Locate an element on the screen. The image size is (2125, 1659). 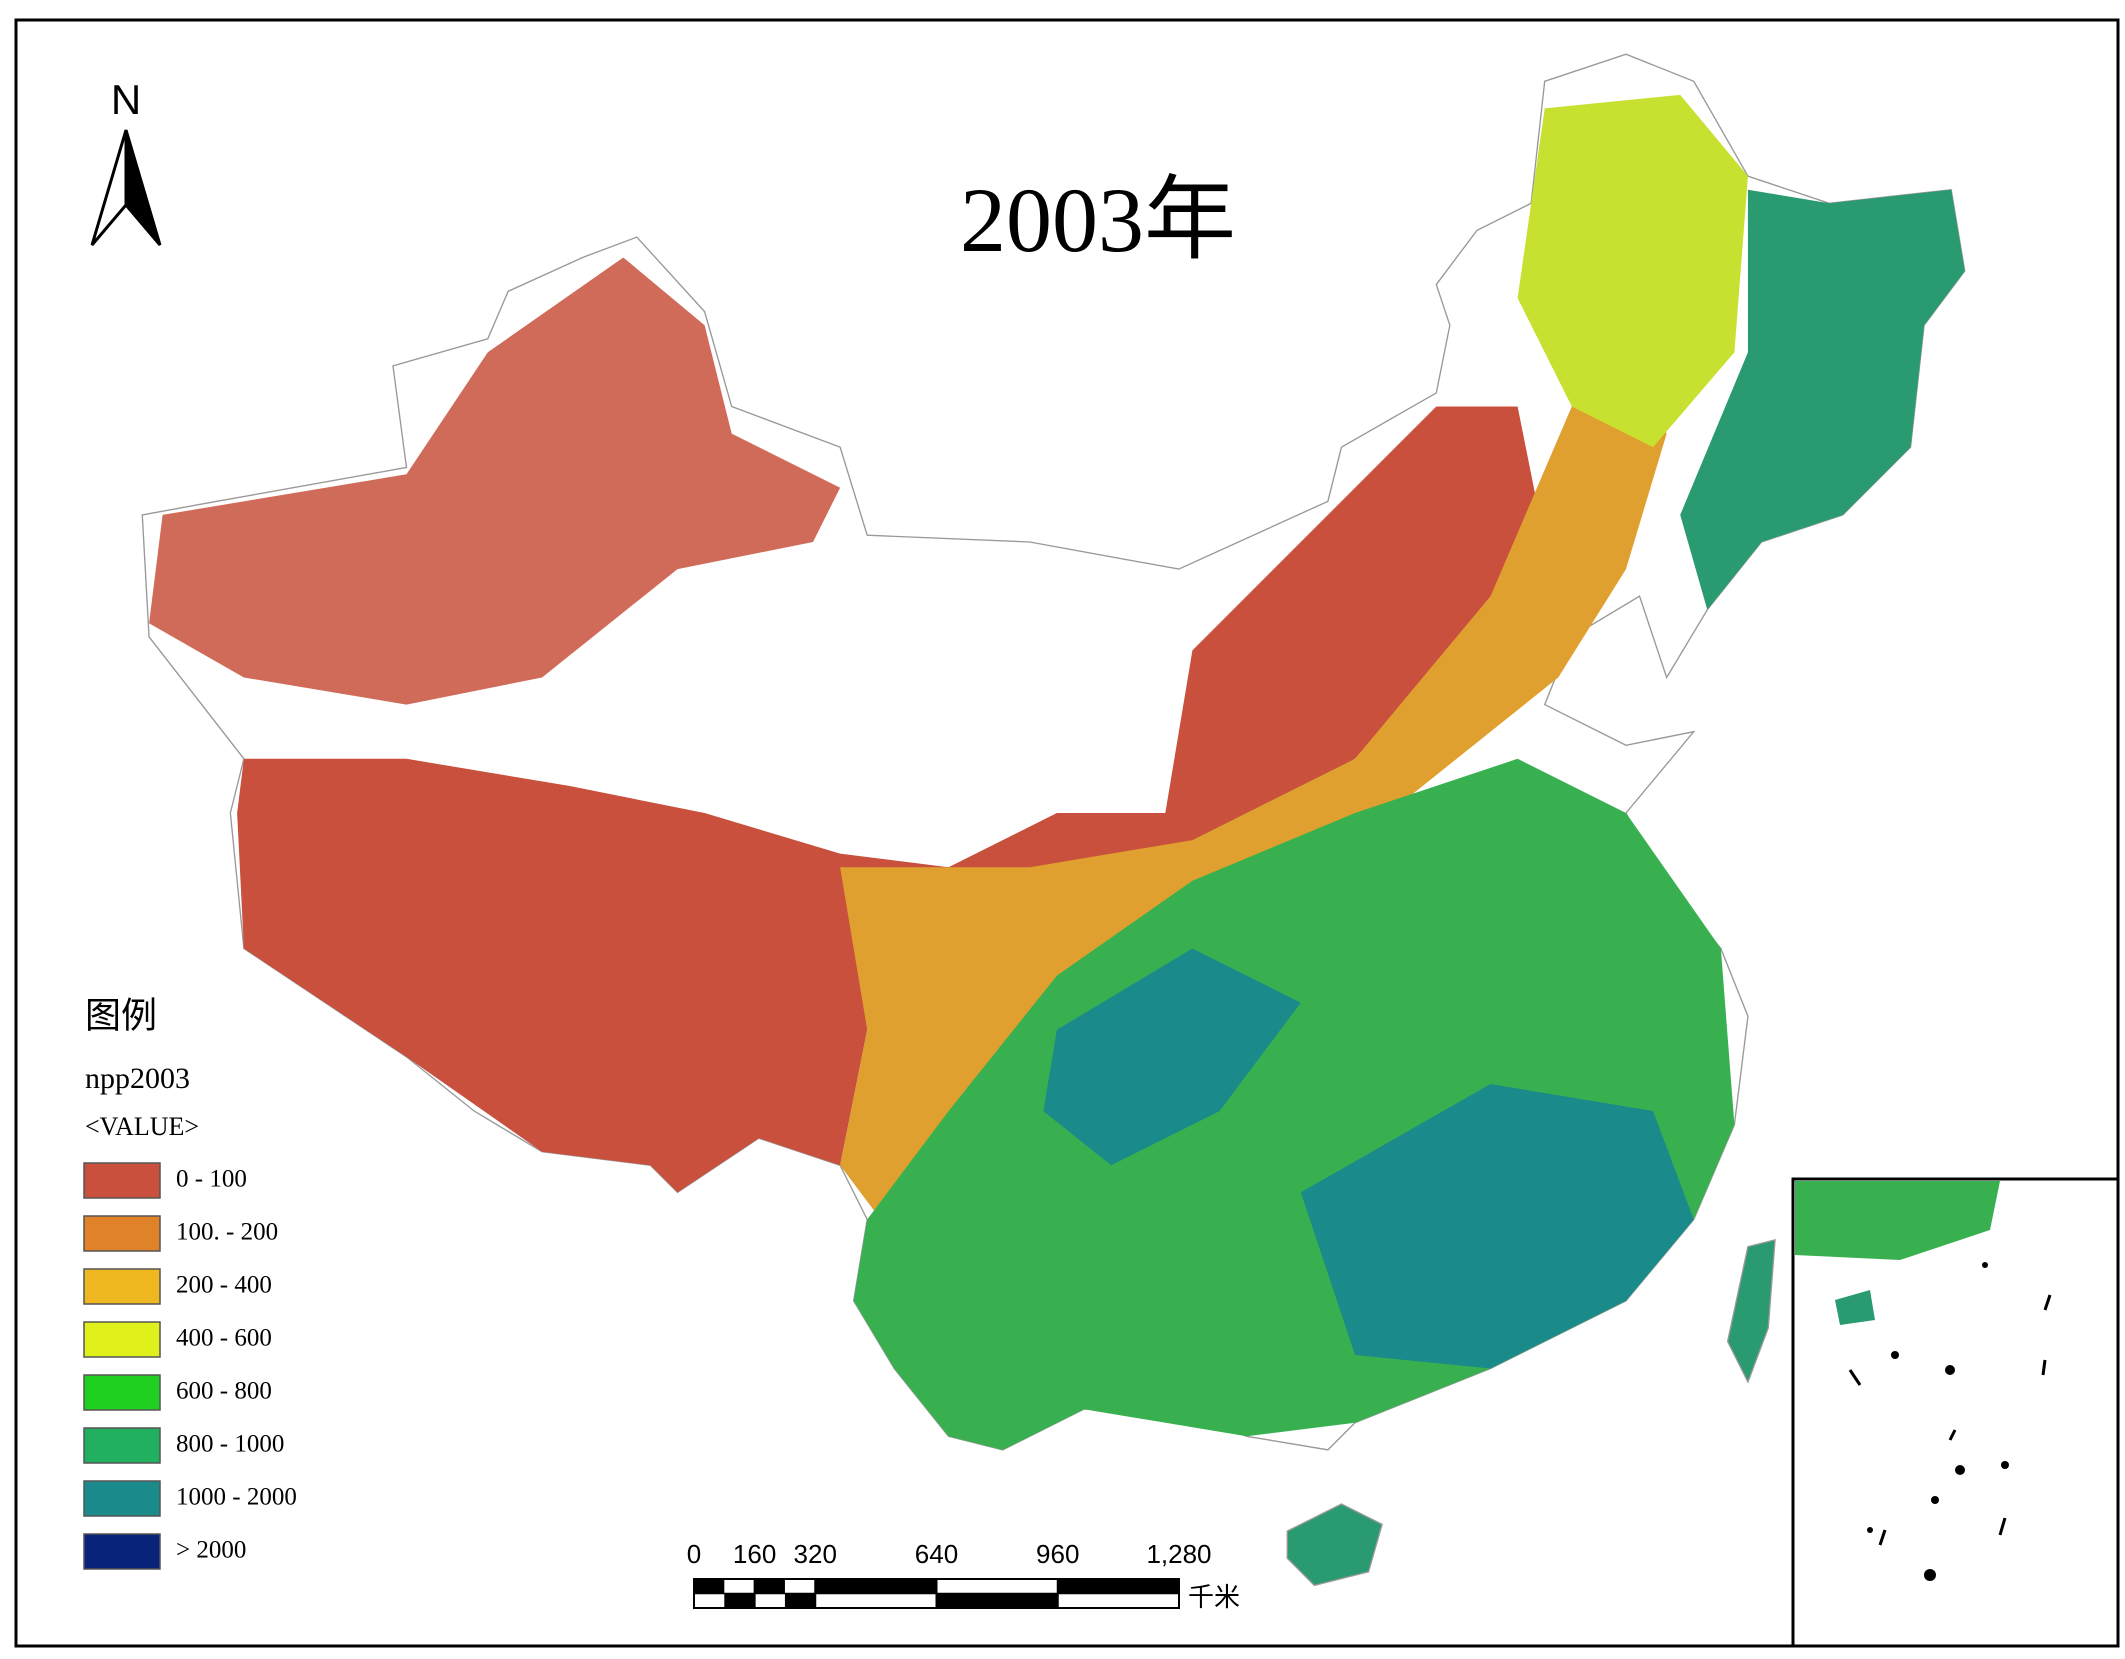
legend-label: 100. - 200 is located at coordinates (227, 1232).